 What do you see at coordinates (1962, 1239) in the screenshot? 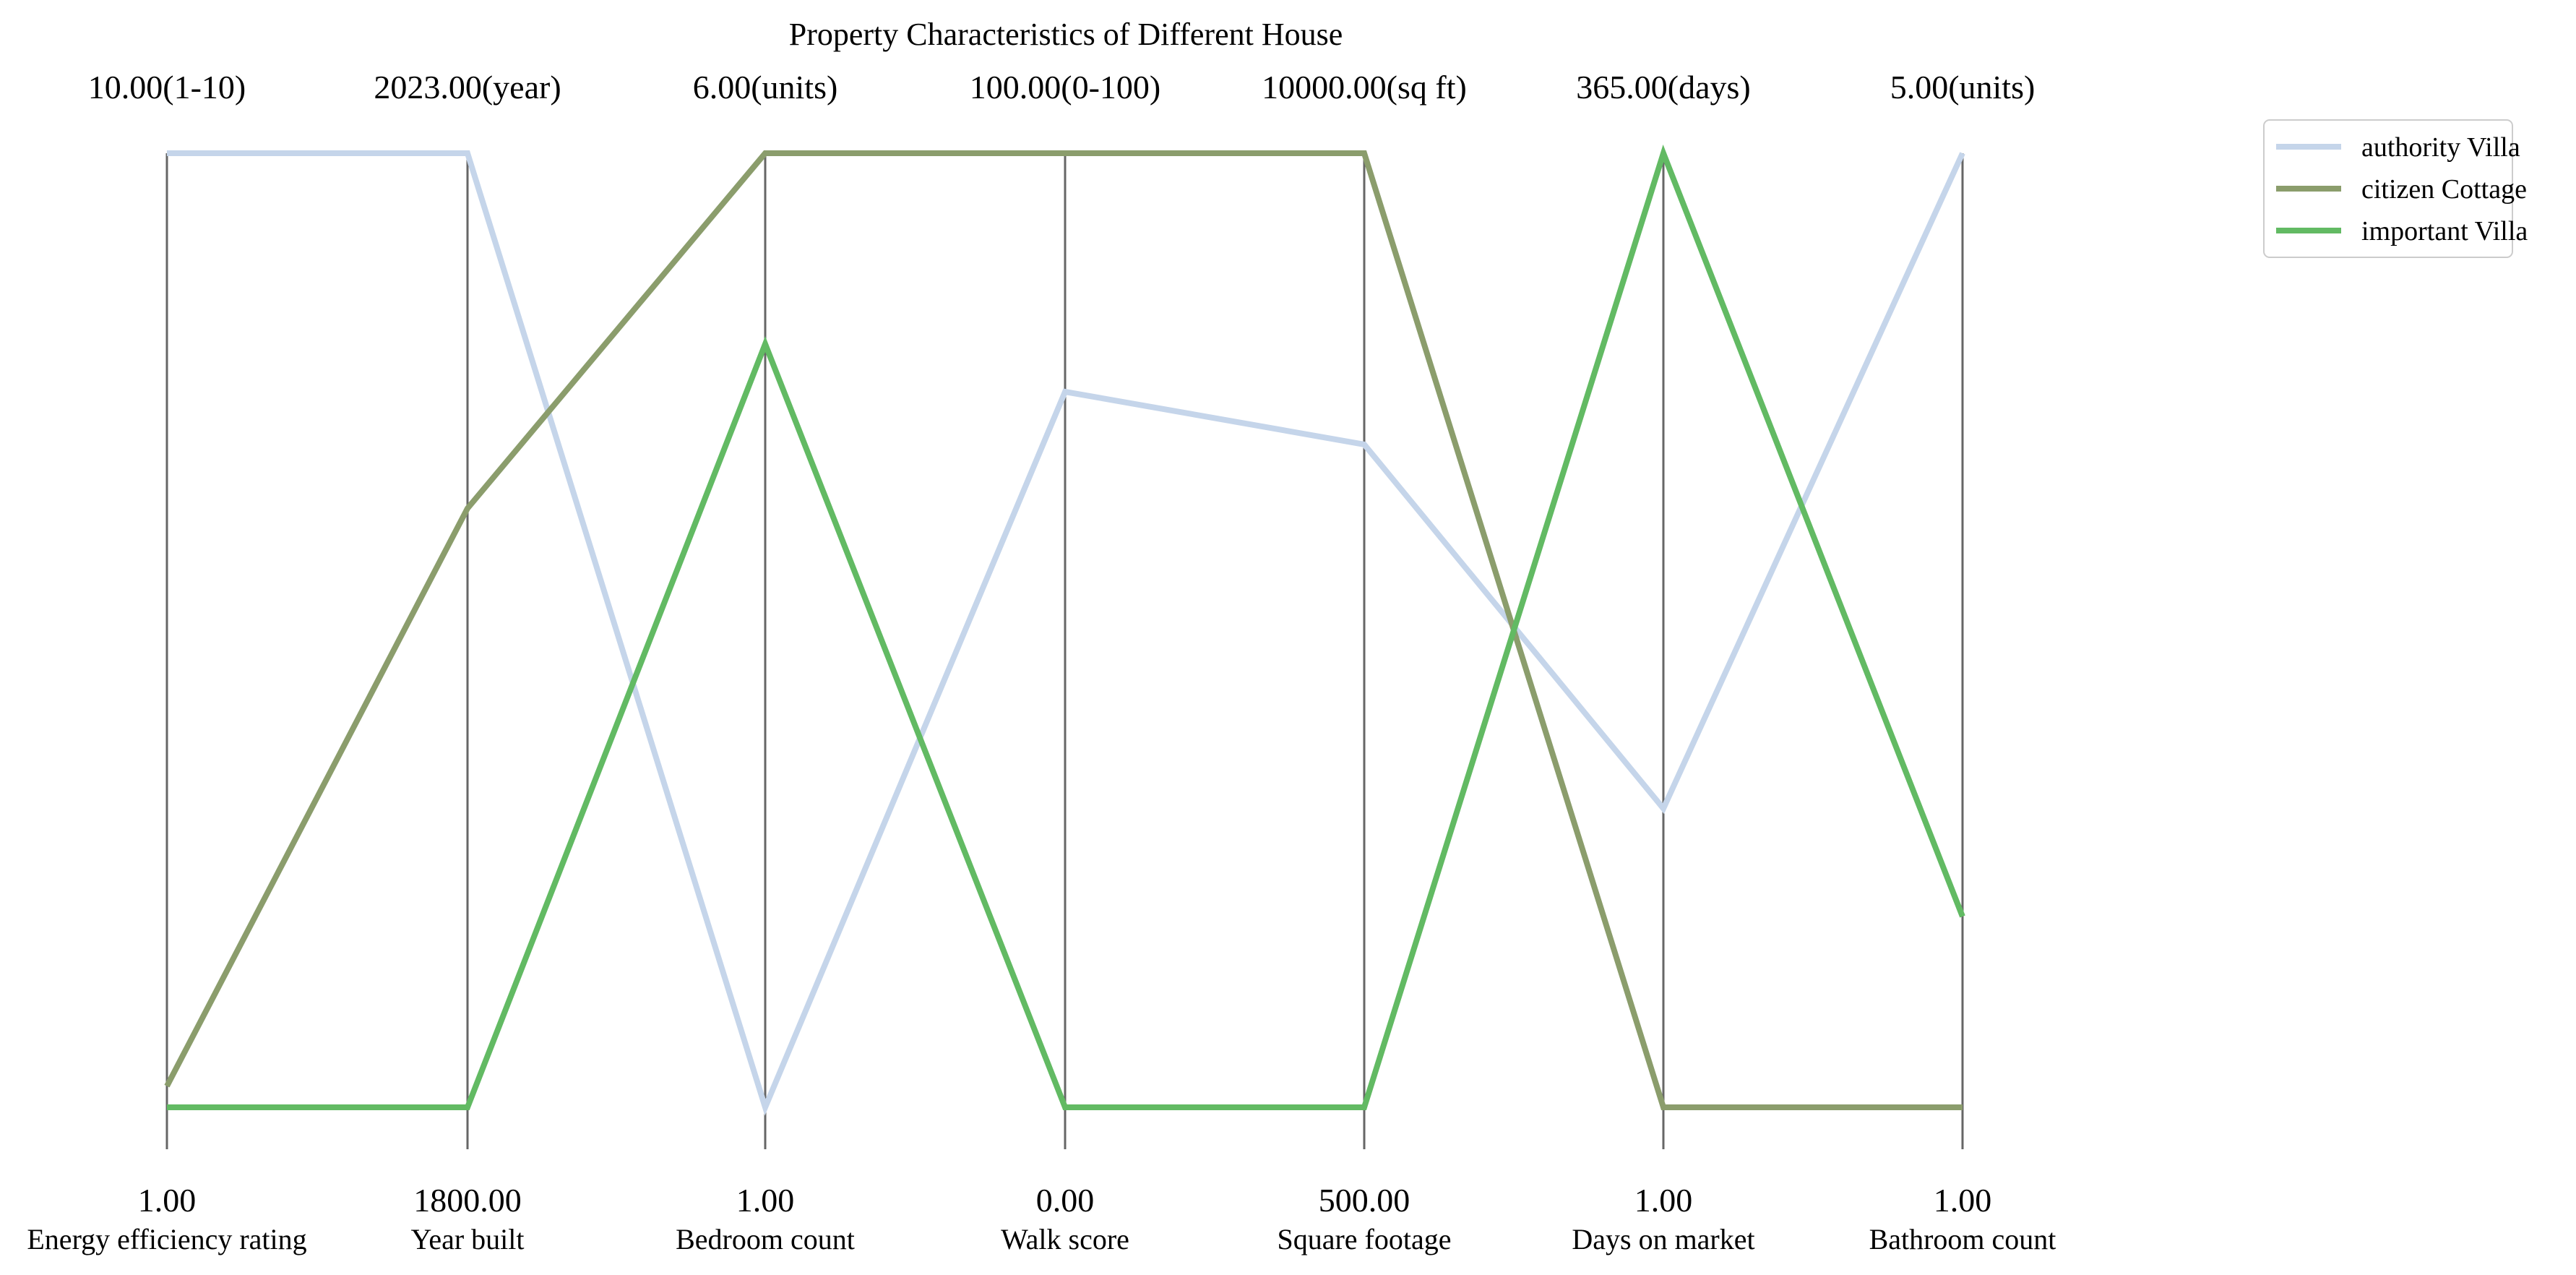
I see `axis-name-bathroom-count: Bathroom count` at bounding box center [1962, 1239].